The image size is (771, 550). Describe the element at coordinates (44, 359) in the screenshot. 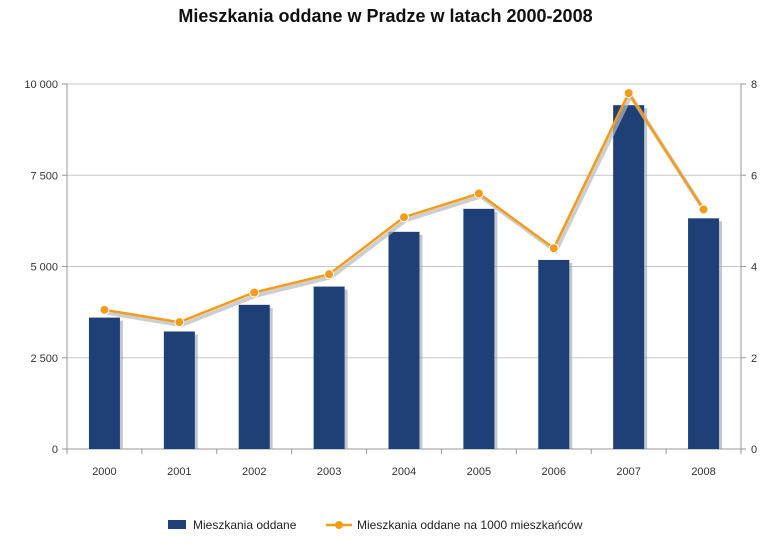

I see `y-left-tick-label: 2 500` at that location.